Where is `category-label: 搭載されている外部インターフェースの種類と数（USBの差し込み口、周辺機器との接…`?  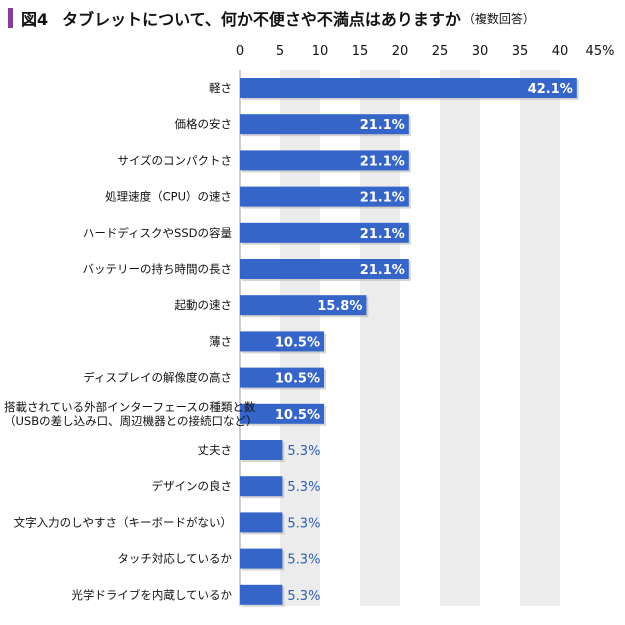 category-label: 搭載されている外部インターフェースの種類と数（USBの差し込み口、周辺機器との接… is located at coordinates (131, 414).